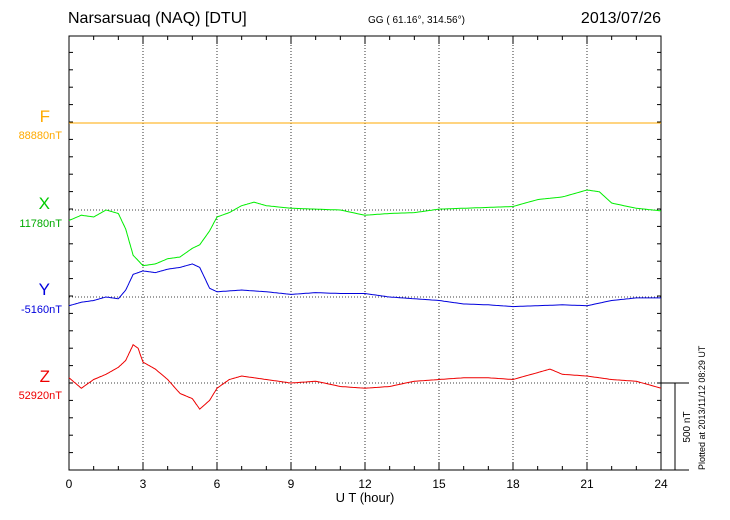 This screenshot has width=730, height=520. Describe the element at coordinates (44, 203) in the screenshot. I see `label-X: X` at that location.